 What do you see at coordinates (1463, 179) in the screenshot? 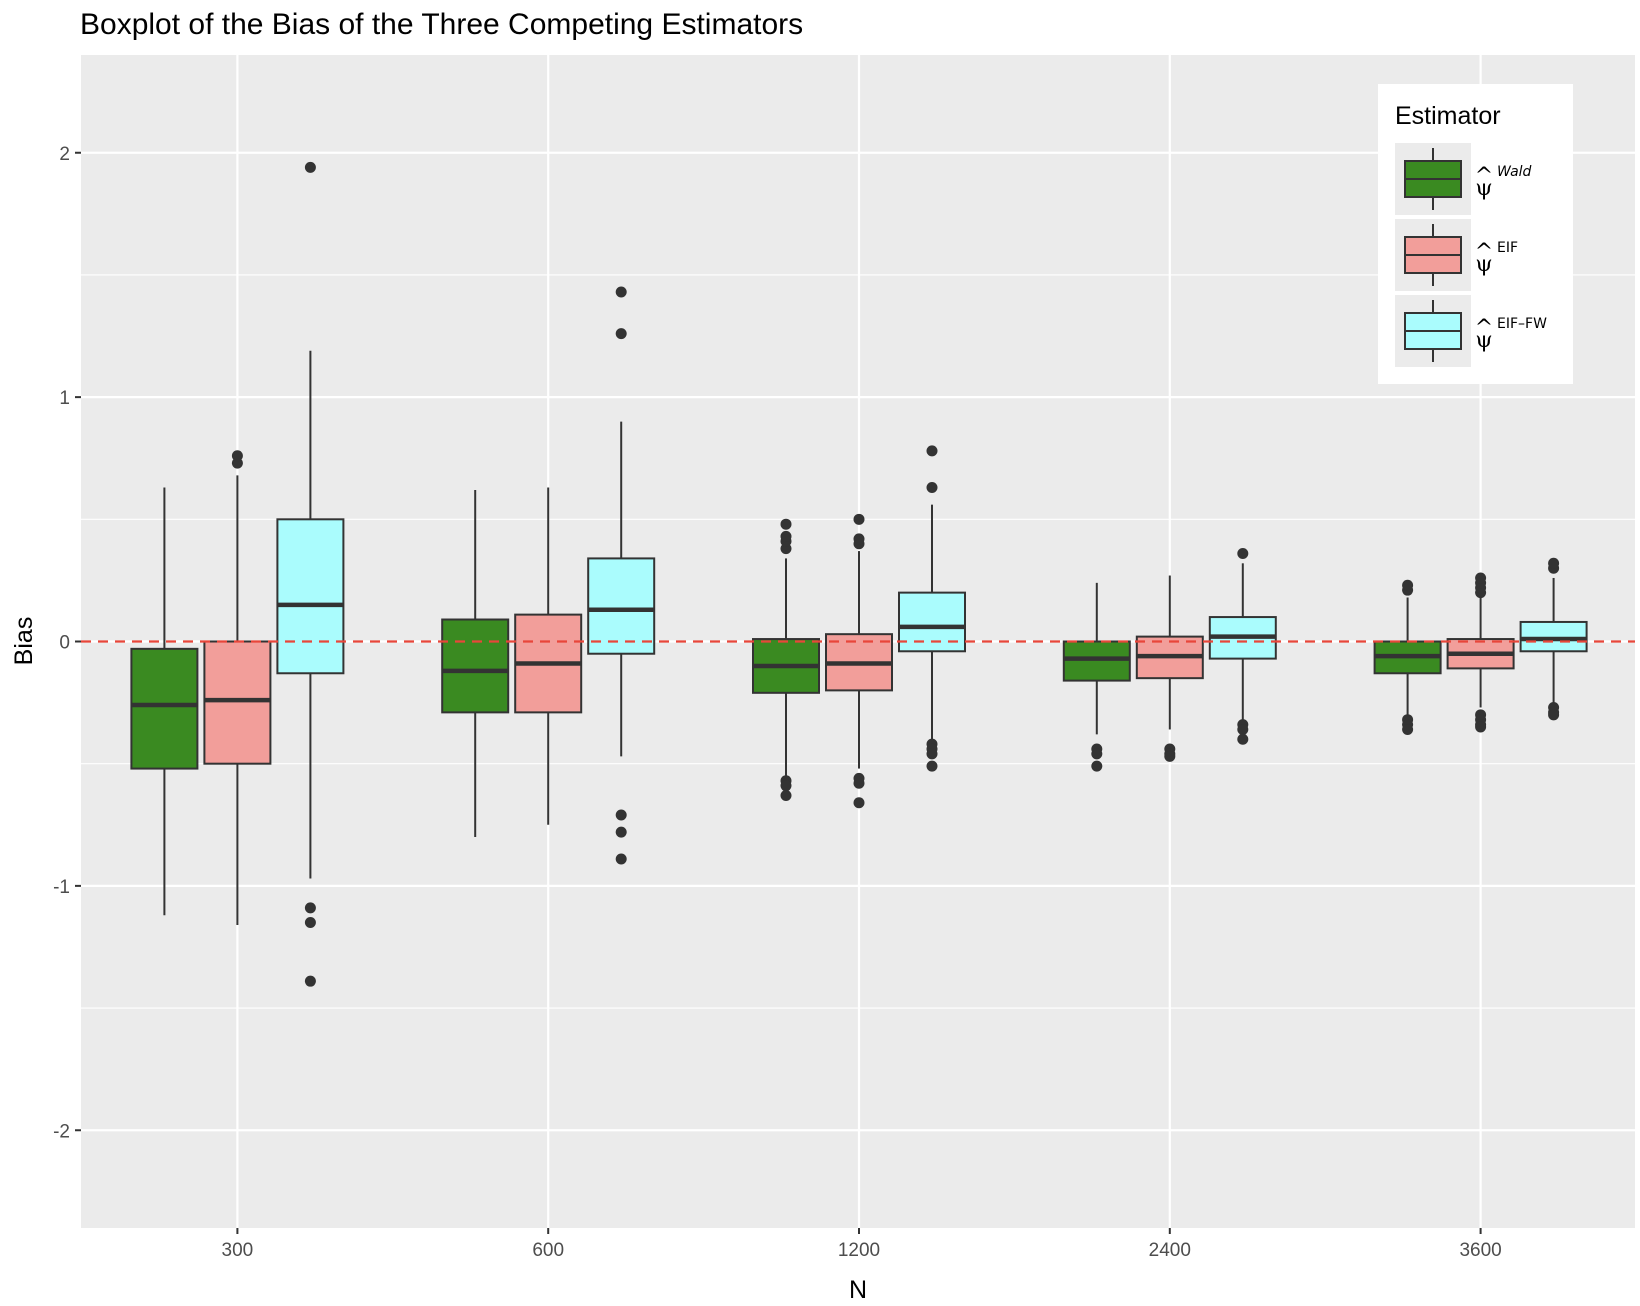
I see `legend-entry: ^ψ Wald` at bounding box center [1463, 179].